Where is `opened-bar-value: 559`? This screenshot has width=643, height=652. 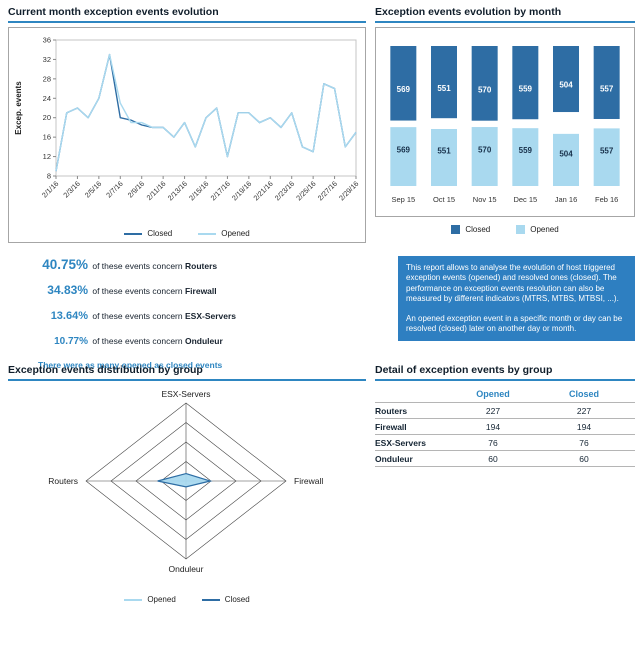 opened-bar-value: 559 is located at coordinates (526, 150).